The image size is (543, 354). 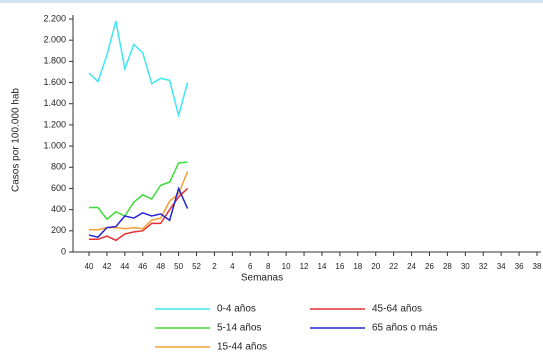 What do you see at coordinates (89, 266) in the screenshot?
I see `x-tick-label: 40` at bounding box center [89, 266].